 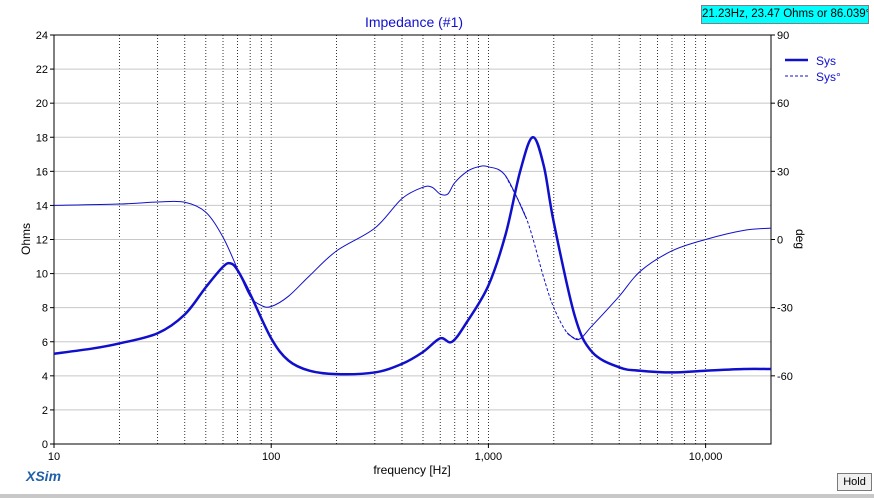 I want to click on y2-axis-label: deg, so click(x=800, y=239).